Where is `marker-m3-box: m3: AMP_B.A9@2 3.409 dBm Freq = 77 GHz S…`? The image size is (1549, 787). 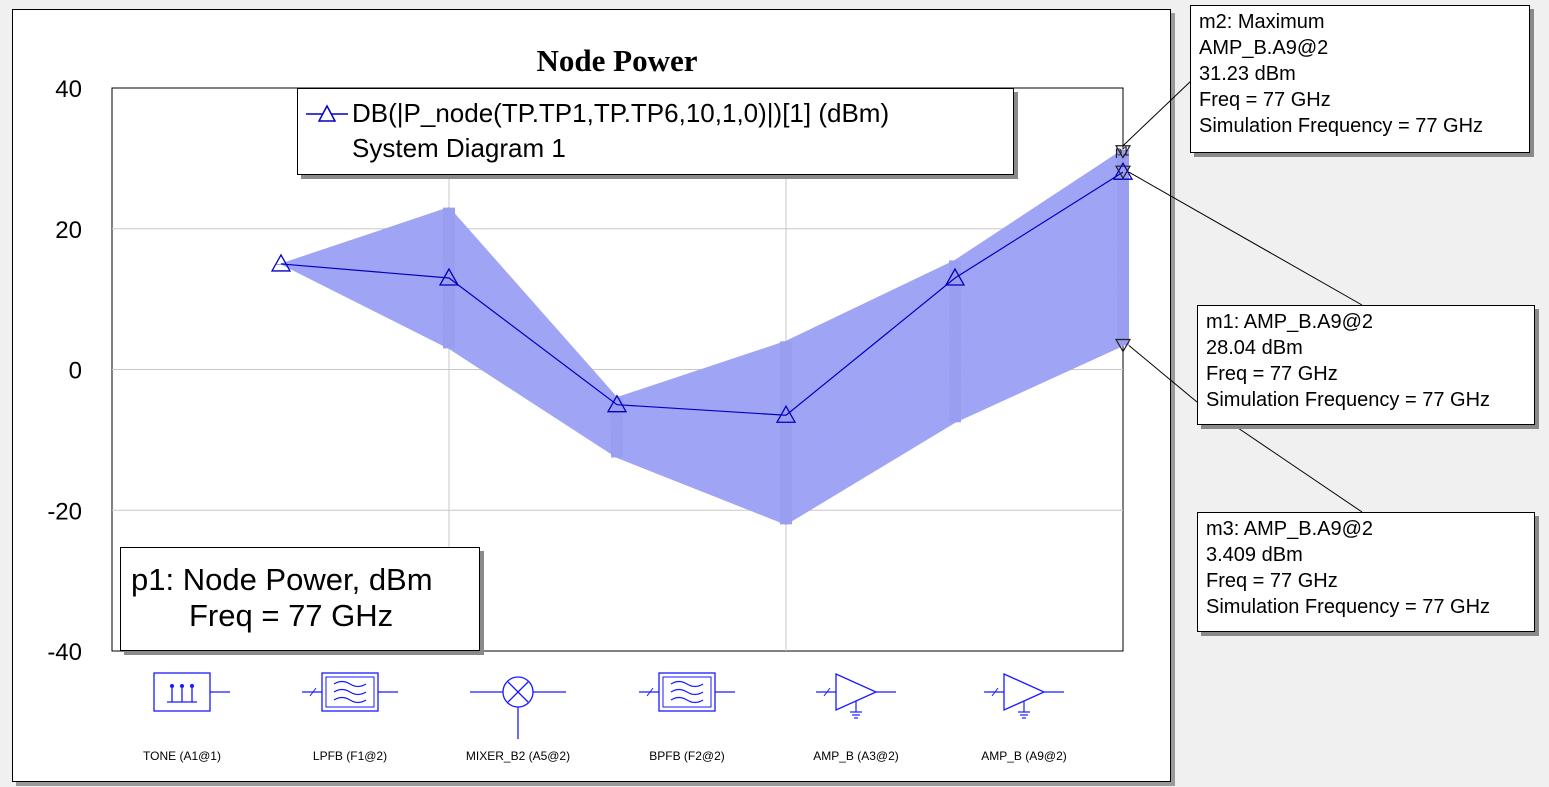 marker-m3-box: m3: AMP_B.A9@2 3.409 dBm Freq = 77 GHz S… is located at coordinates (1366, 572).